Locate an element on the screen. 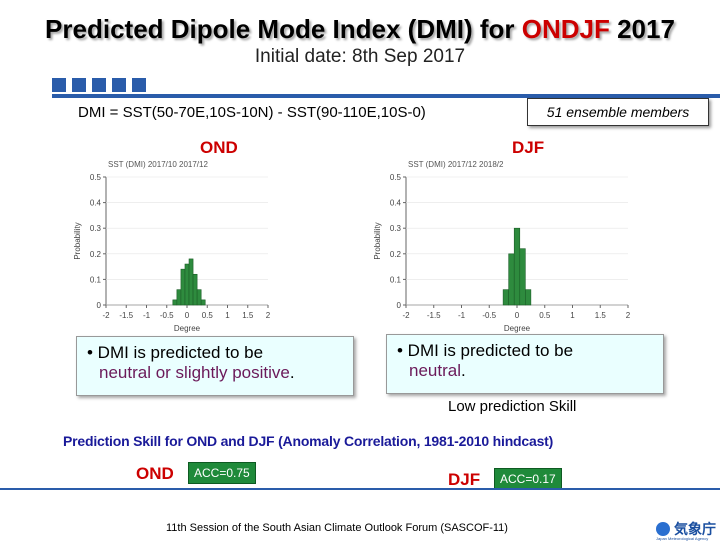  callout-ond-emphasis: neutral or slightly positive is located at coordinates (194, 372).